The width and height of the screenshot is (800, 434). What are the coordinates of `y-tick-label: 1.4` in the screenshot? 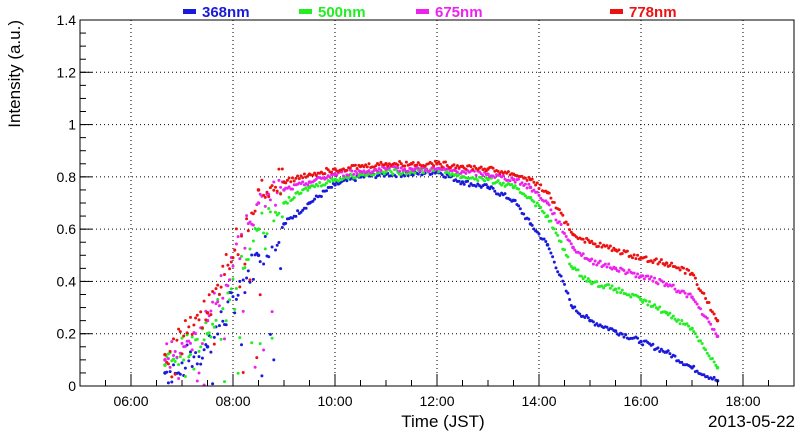 It's located at (67, 20).